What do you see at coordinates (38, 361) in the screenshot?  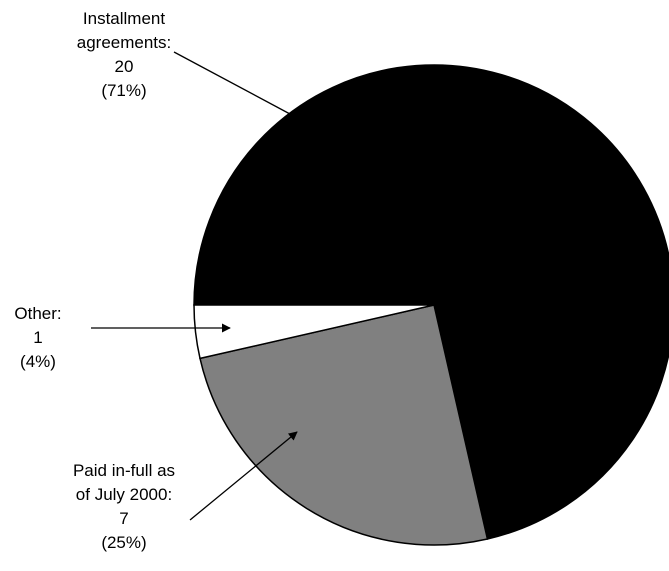 I see `slice-label-line: (4%)` at bounding box center [38, 361].